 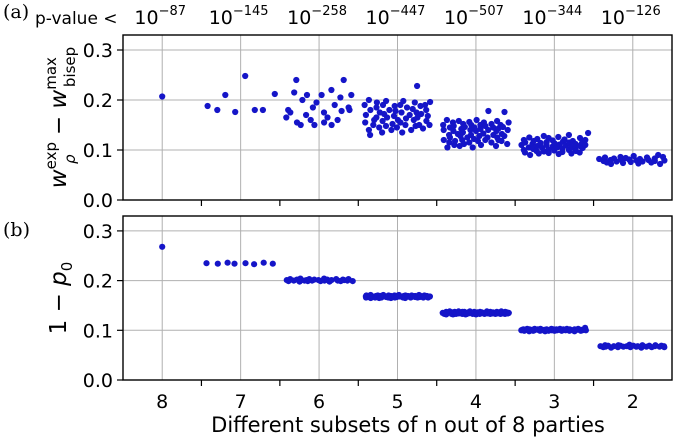 I want to click on pvalue-label: 10−87, so click(x=160, y=16).